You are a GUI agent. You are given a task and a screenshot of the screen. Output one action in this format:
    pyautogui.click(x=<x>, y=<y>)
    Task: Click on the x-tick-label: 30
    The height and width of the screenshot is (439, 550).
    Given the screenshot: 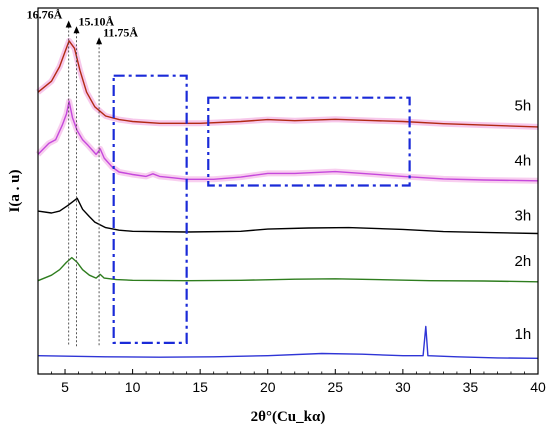 What is the action you would take?
    pyautogui.click(x=403, y=387)
    